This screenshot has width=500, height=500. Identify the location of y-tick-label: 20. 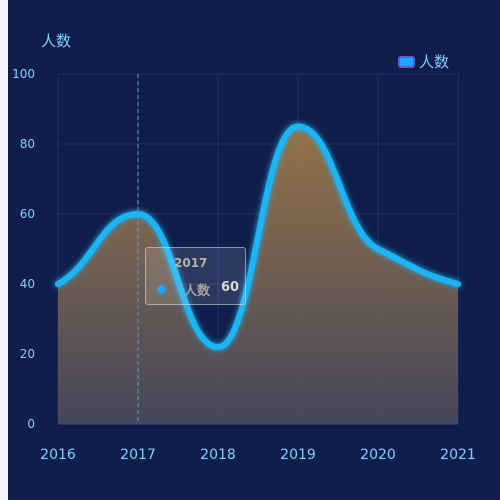
(27, 354).